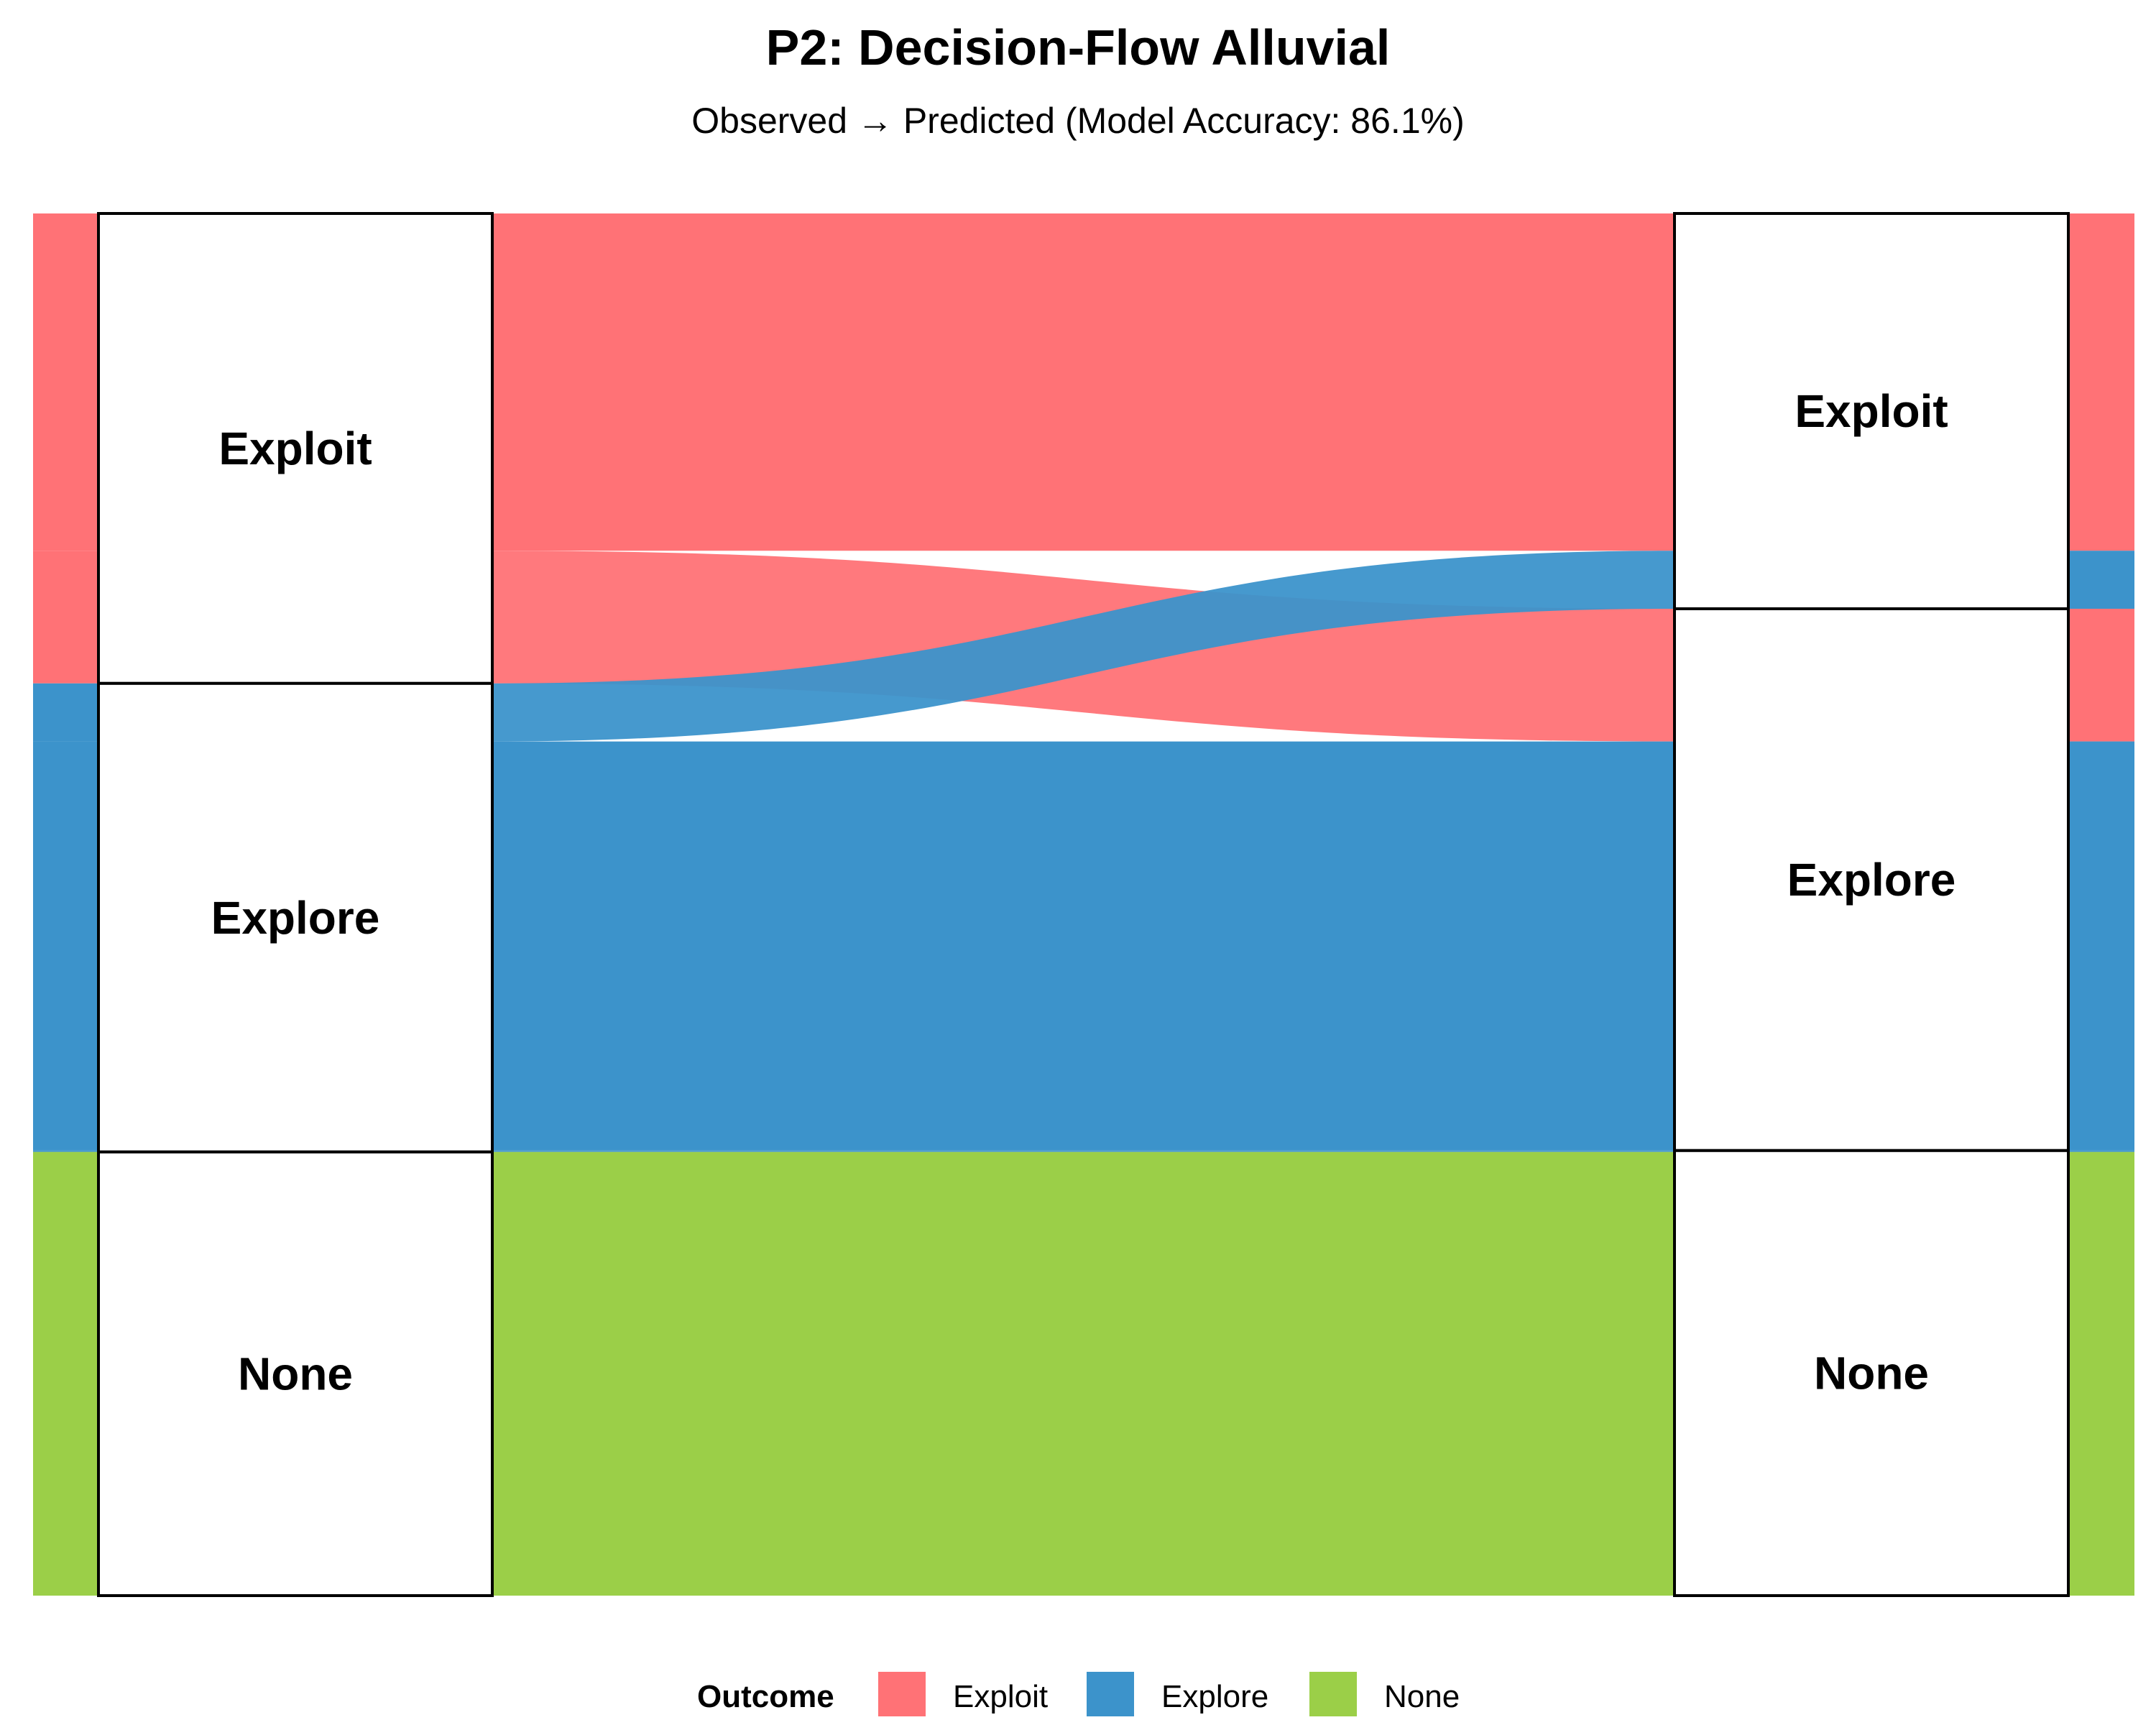  I want to click on flow-explore-to-none, so click(1083, 1151).